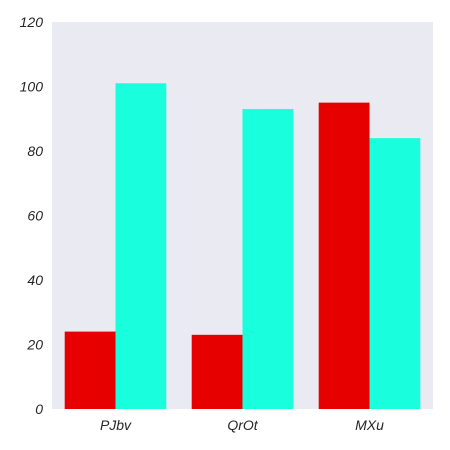 This screenshot has height=450, width=450. I want to click on y-tick-label: 80, so click(35, 151).